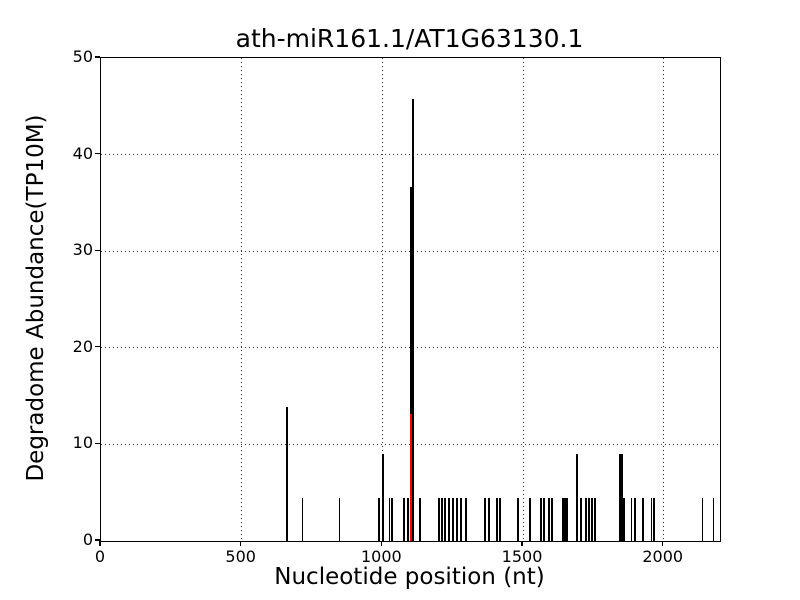  I want to click on x-axis-label: Nucleotide position (nt), so click(409, 577).